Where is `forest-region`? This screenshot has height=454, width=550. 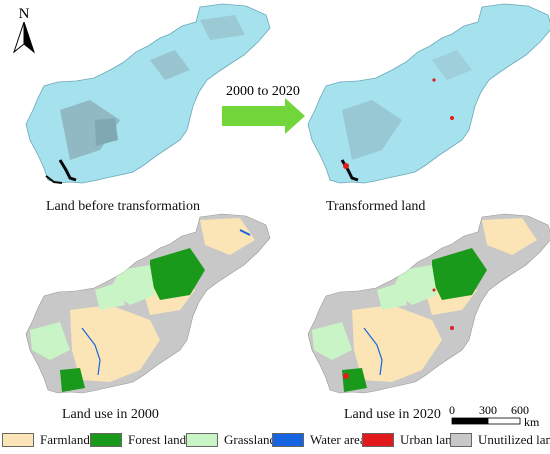 forest-region is located at coordinates (177, 274).